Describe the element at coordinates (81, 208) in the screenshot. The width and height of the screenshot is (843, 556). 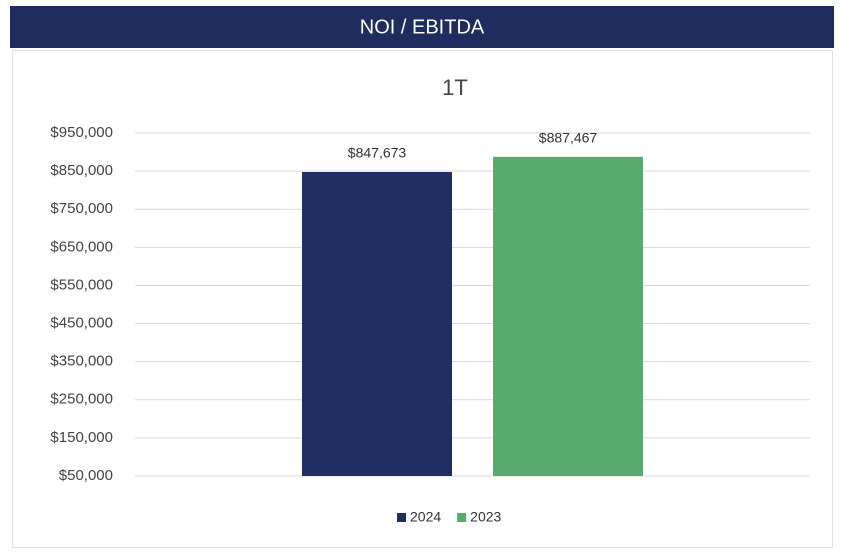
I see `y-tick-label: $750,000` at that location.